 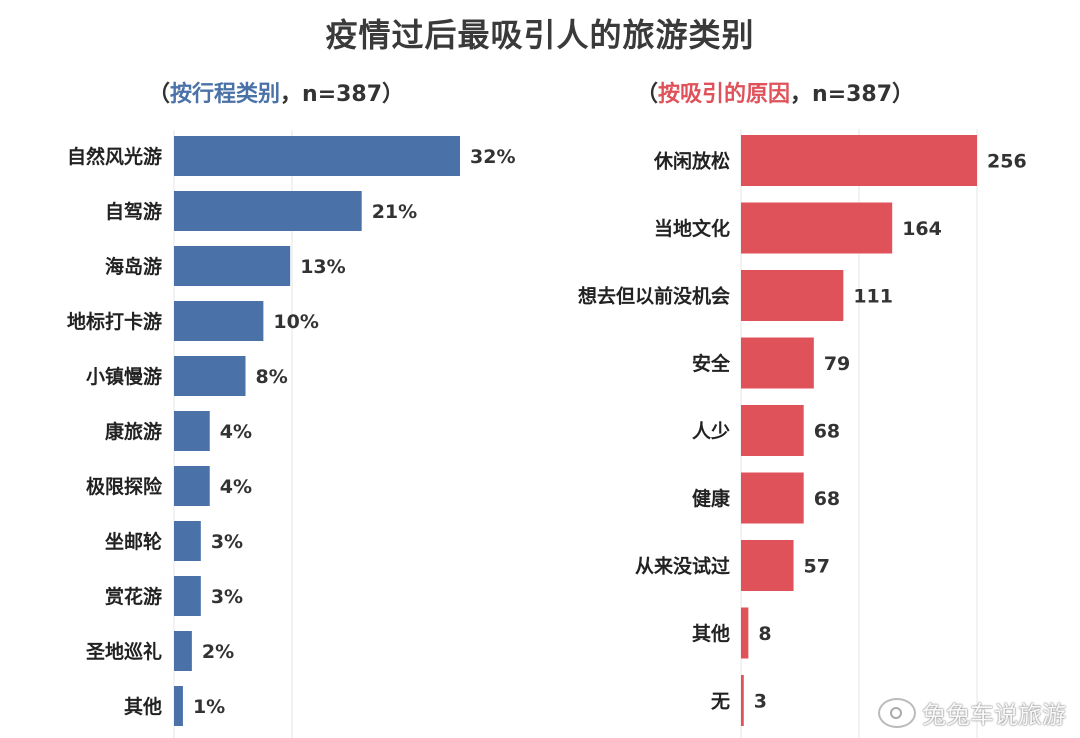 I want to click on left-category-label-2: 海岛游, so click(x=133, y=266).